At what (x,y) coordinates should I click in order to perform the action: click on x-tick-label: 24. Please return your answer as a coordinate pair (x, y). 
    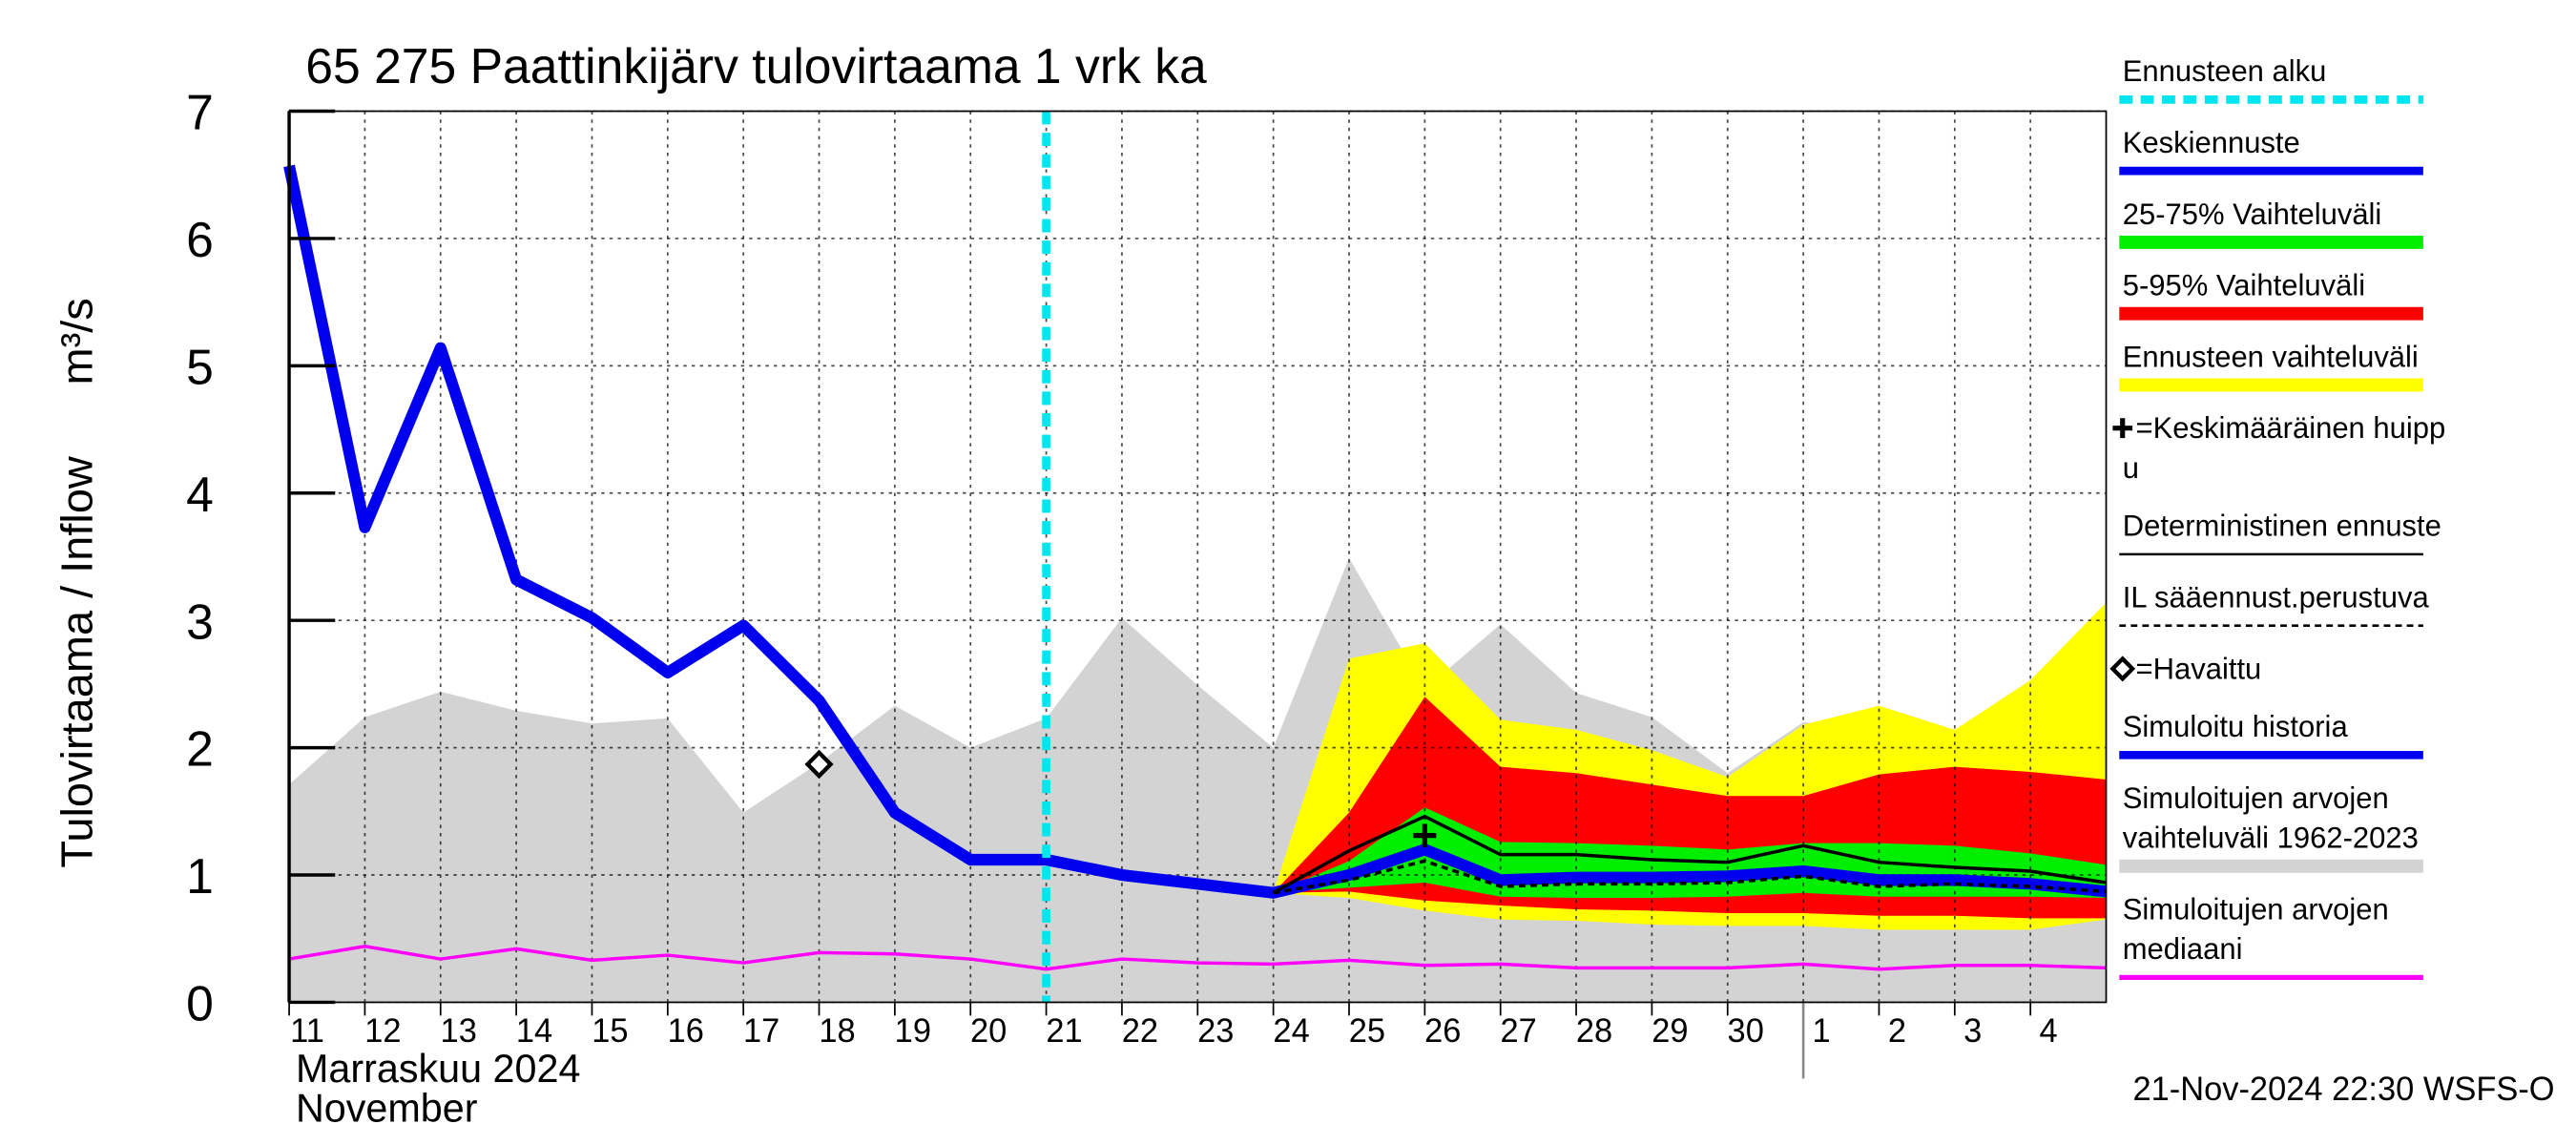
    Looking at the image, I should click on (1291, 1031).